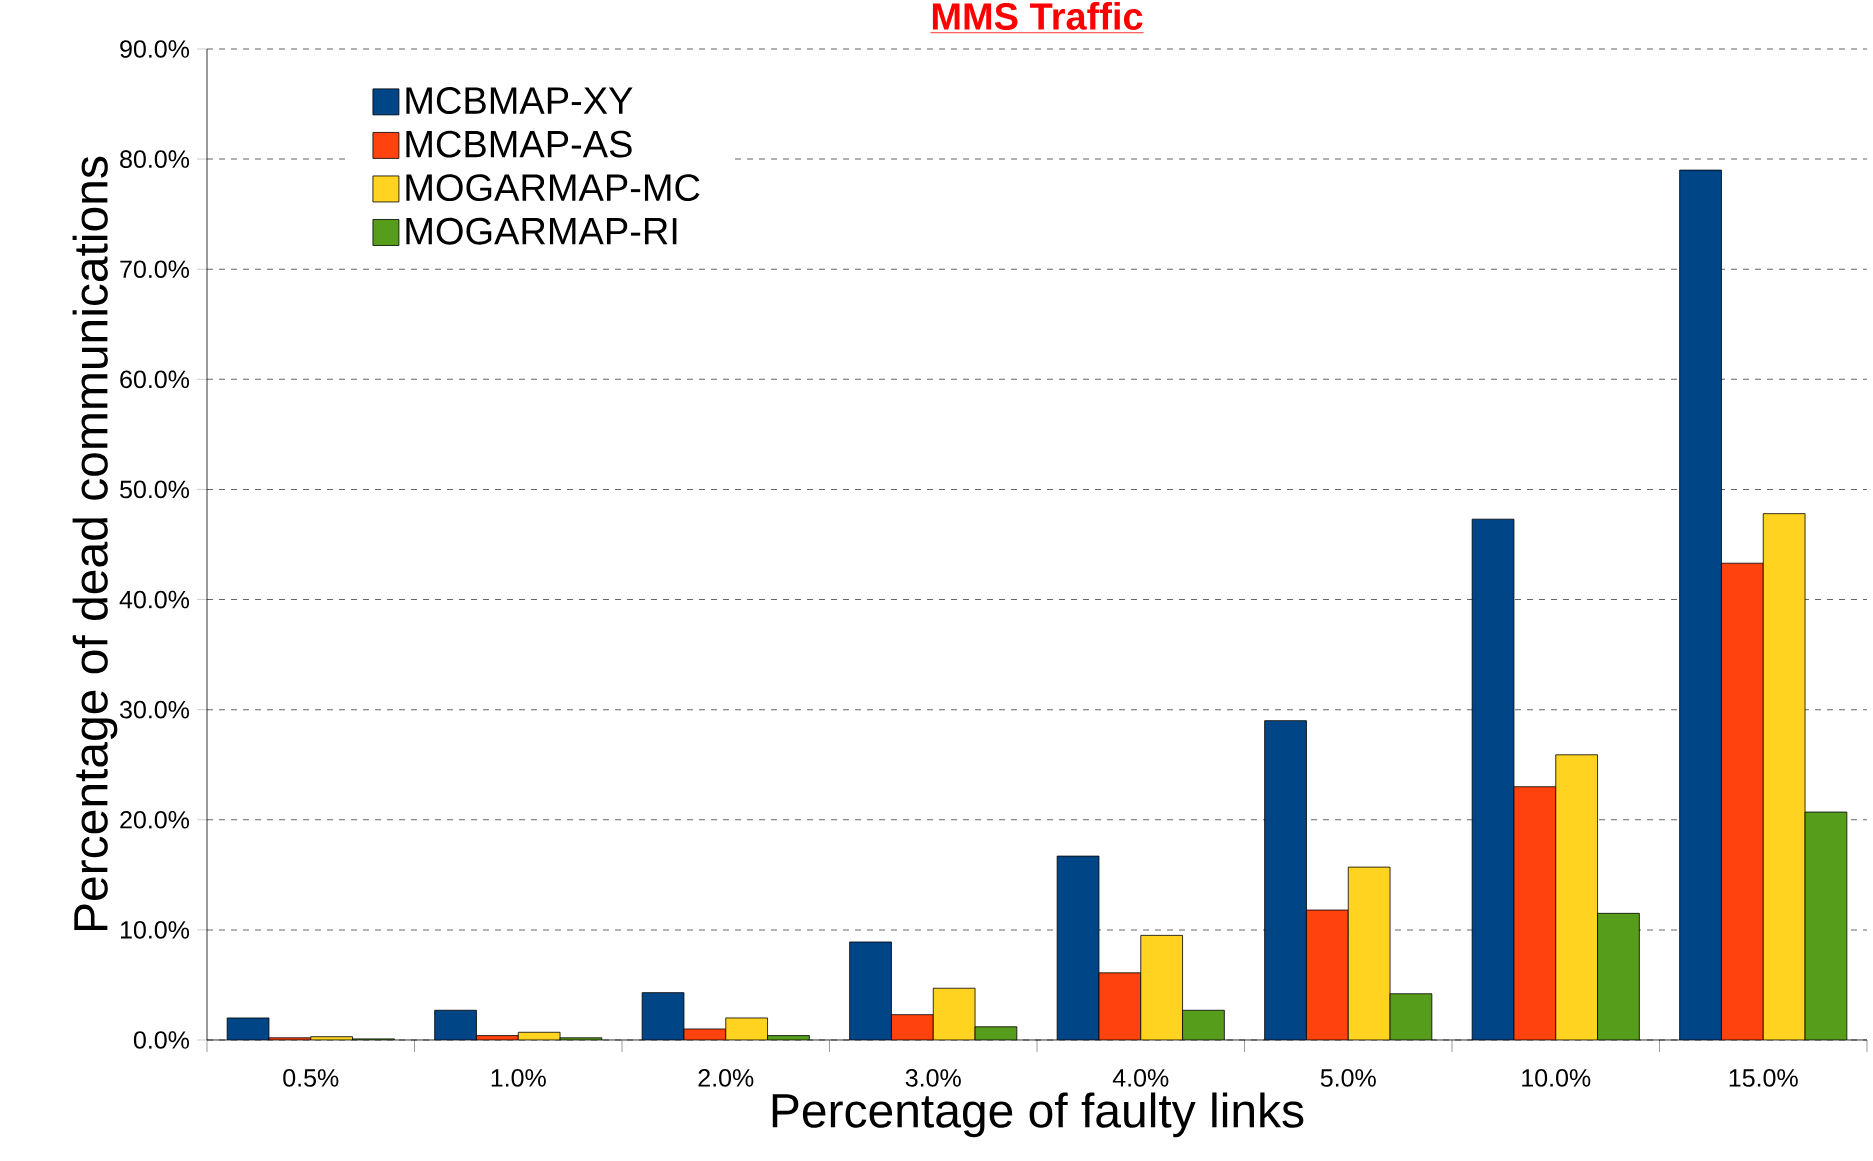 This screenshot has width=1873, height=1161. What do you see at coordinates (1556, 1078) in the screenshot?
I see `x-tick-label: 10.0%` at bounding box center [1556, 1078].